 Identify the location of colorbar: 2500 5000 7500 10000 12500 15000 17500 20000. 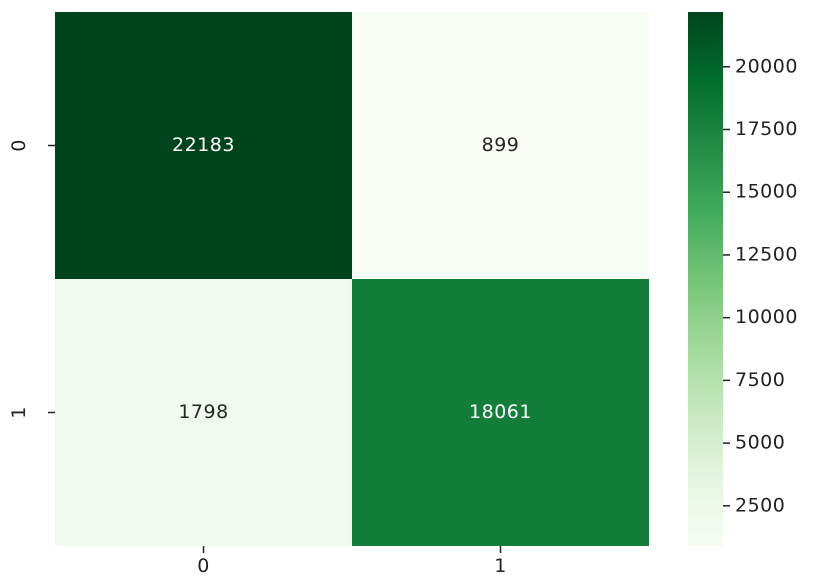
(743, 279).